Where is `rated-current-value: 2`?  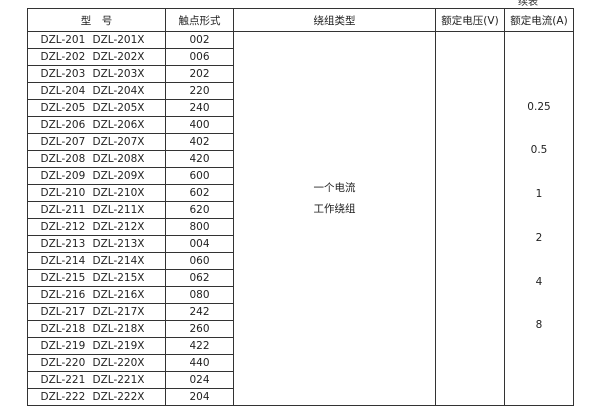
rated-current-value: 2 is located at coordinates (539, 238).